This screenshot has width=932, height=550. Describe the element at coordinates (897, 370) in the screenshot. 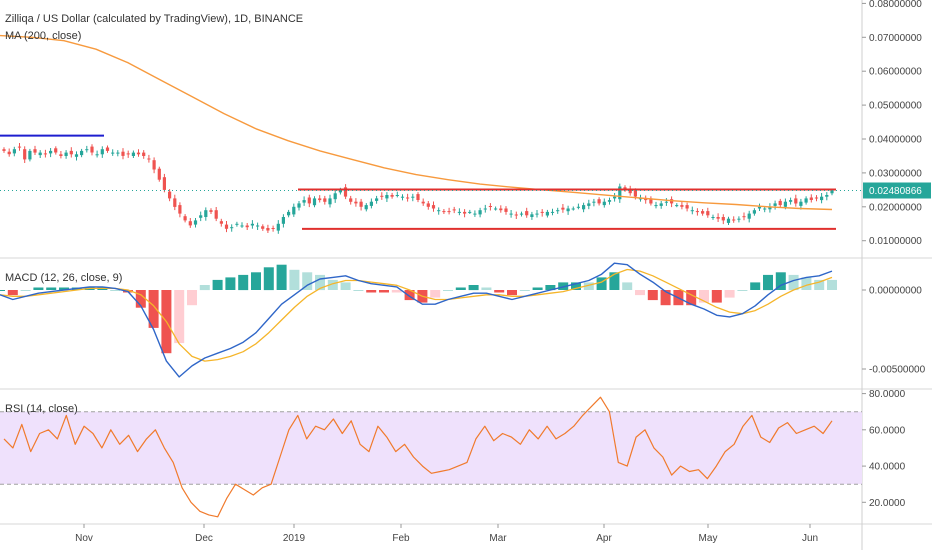

I see `macd-tick-label: -0.00500000` at that location.